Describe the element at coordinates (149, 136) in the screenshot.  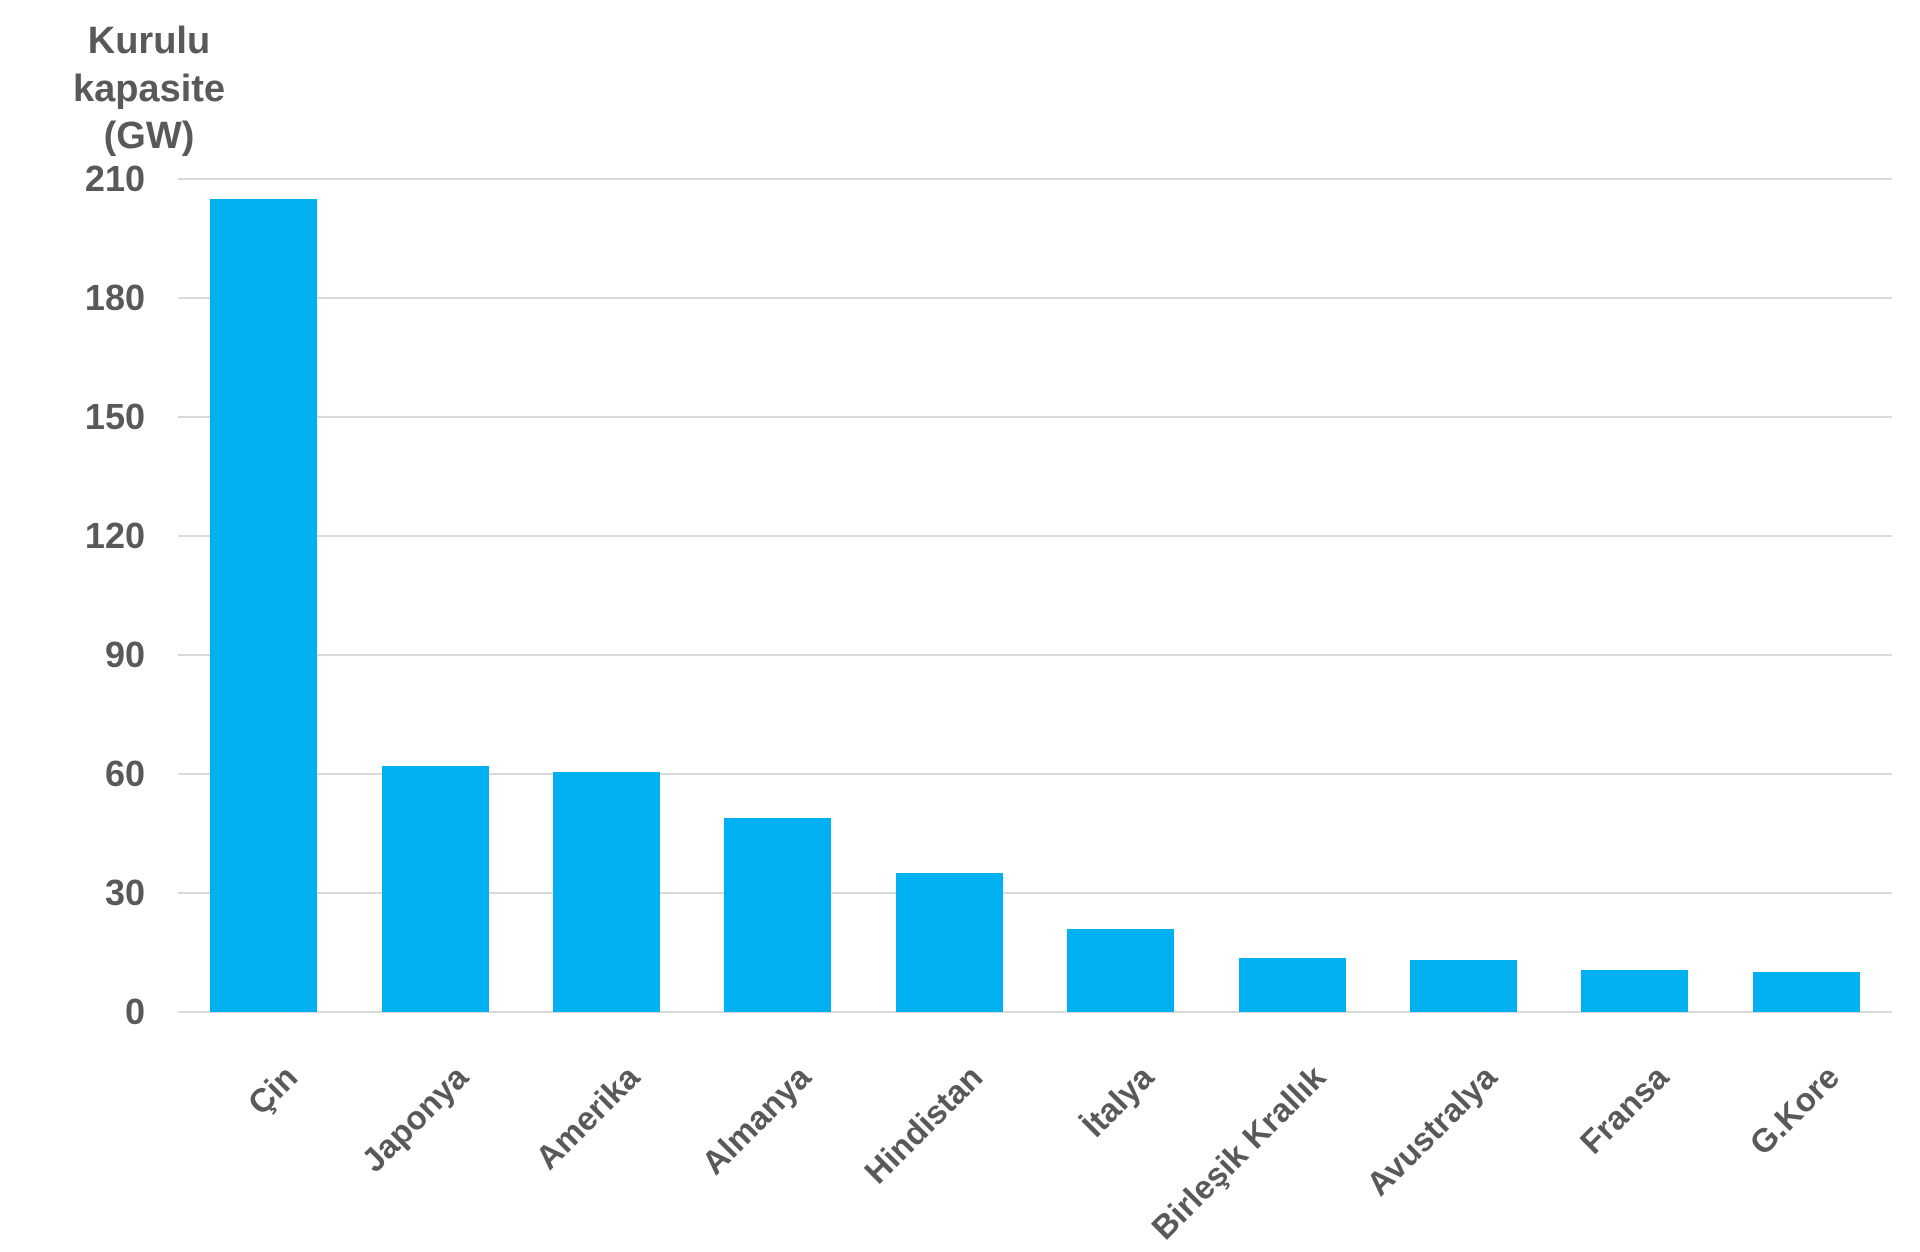
I see `chart-title-line-2: (GW)` at that location.